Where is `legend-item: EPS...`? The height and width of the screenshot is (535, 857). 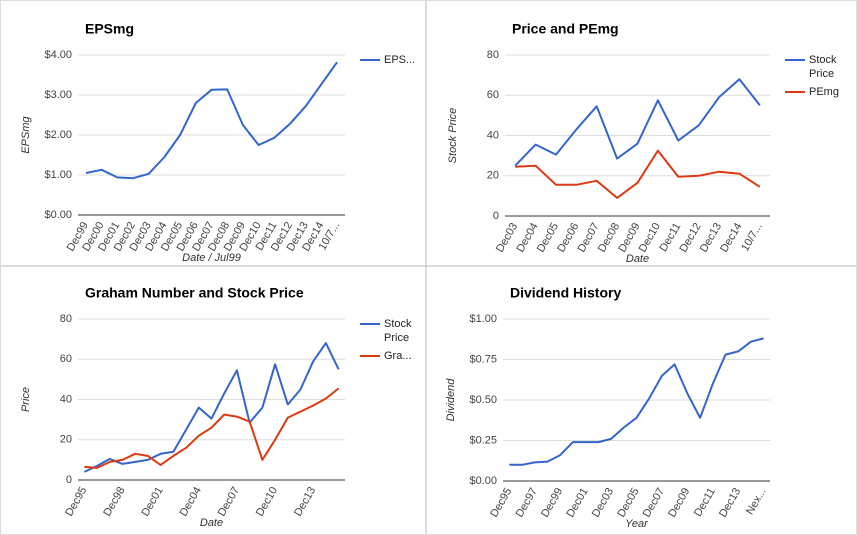 legend-item: EPS... is located at coordinates (400, 60).